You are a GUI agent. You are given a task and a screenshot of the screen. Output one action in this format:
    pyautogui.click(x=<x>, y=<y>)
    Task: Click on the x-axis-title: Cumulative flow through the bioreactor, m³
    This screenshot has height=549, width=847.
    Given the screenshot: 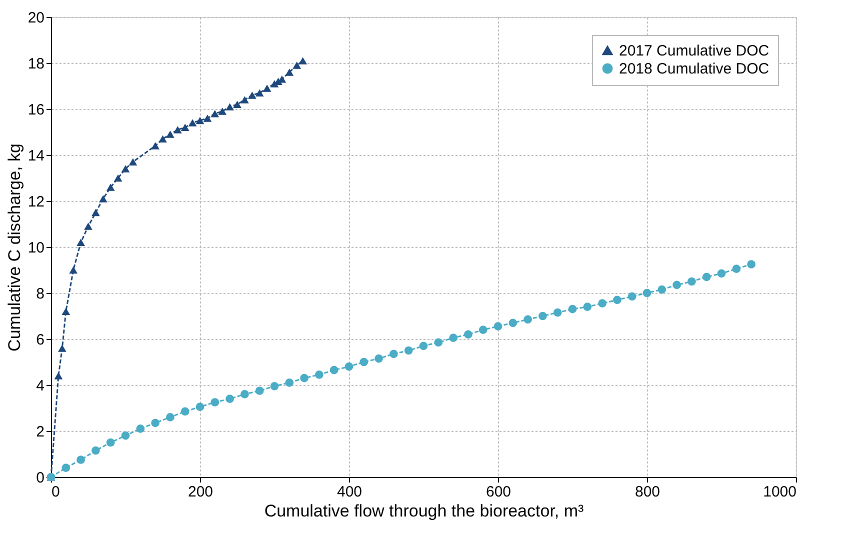 What is the action you would take?
    pyautogui.click(x=424, y=511)
    